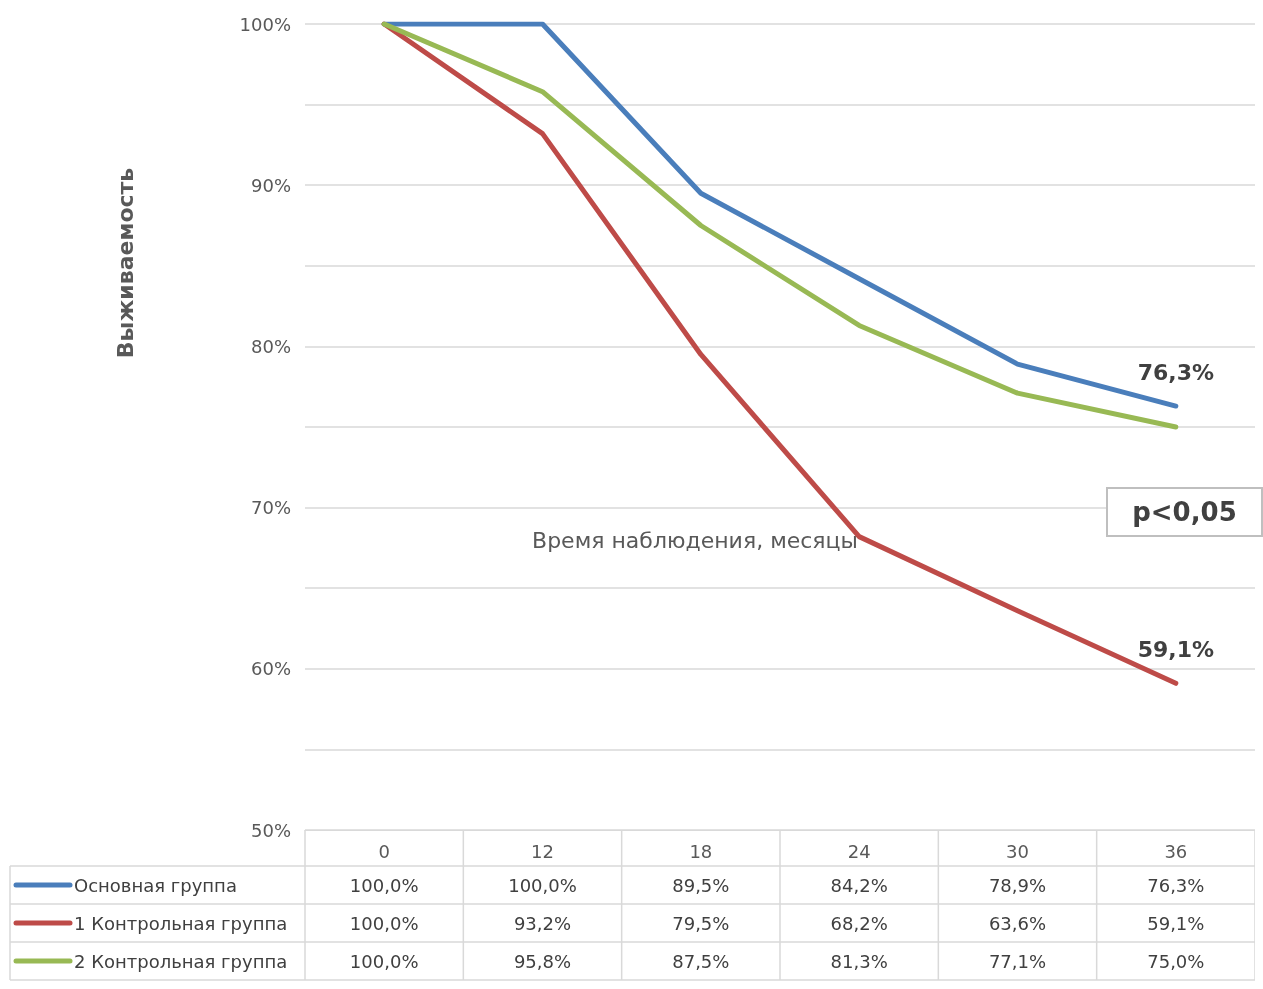  What do you see at coordinates (181, 961) in the screenshot?
I see `legend-label: 2 Контрольная группа` at bounding box center [181, 961].